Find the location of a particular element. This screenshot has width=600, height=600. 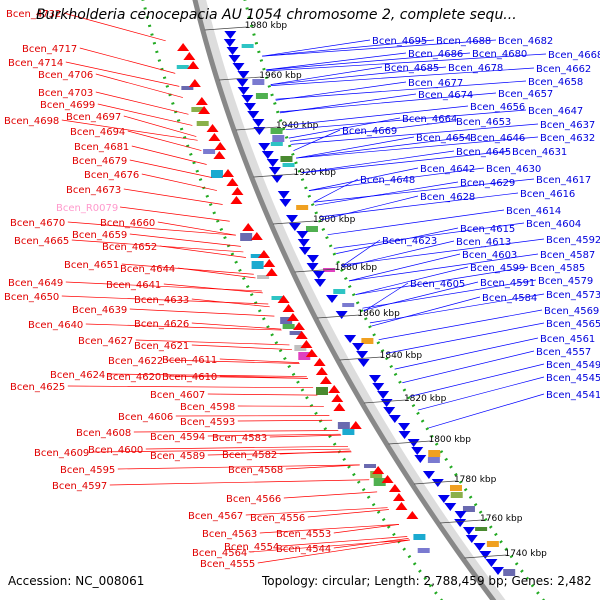

kbp-tick-label: 1780 kbp is located at coordinates (475, 480).